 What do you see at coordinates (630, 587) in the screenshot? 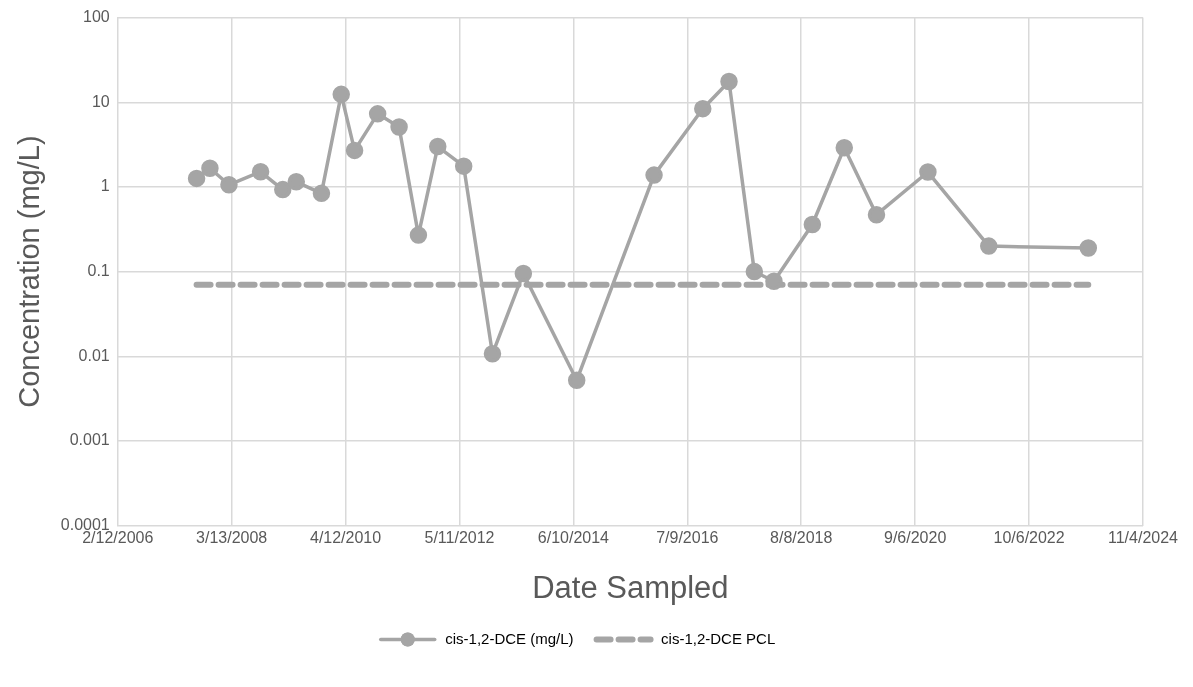
I see `x-axis-title: Date Sampled` at bounding box center [630, 587].